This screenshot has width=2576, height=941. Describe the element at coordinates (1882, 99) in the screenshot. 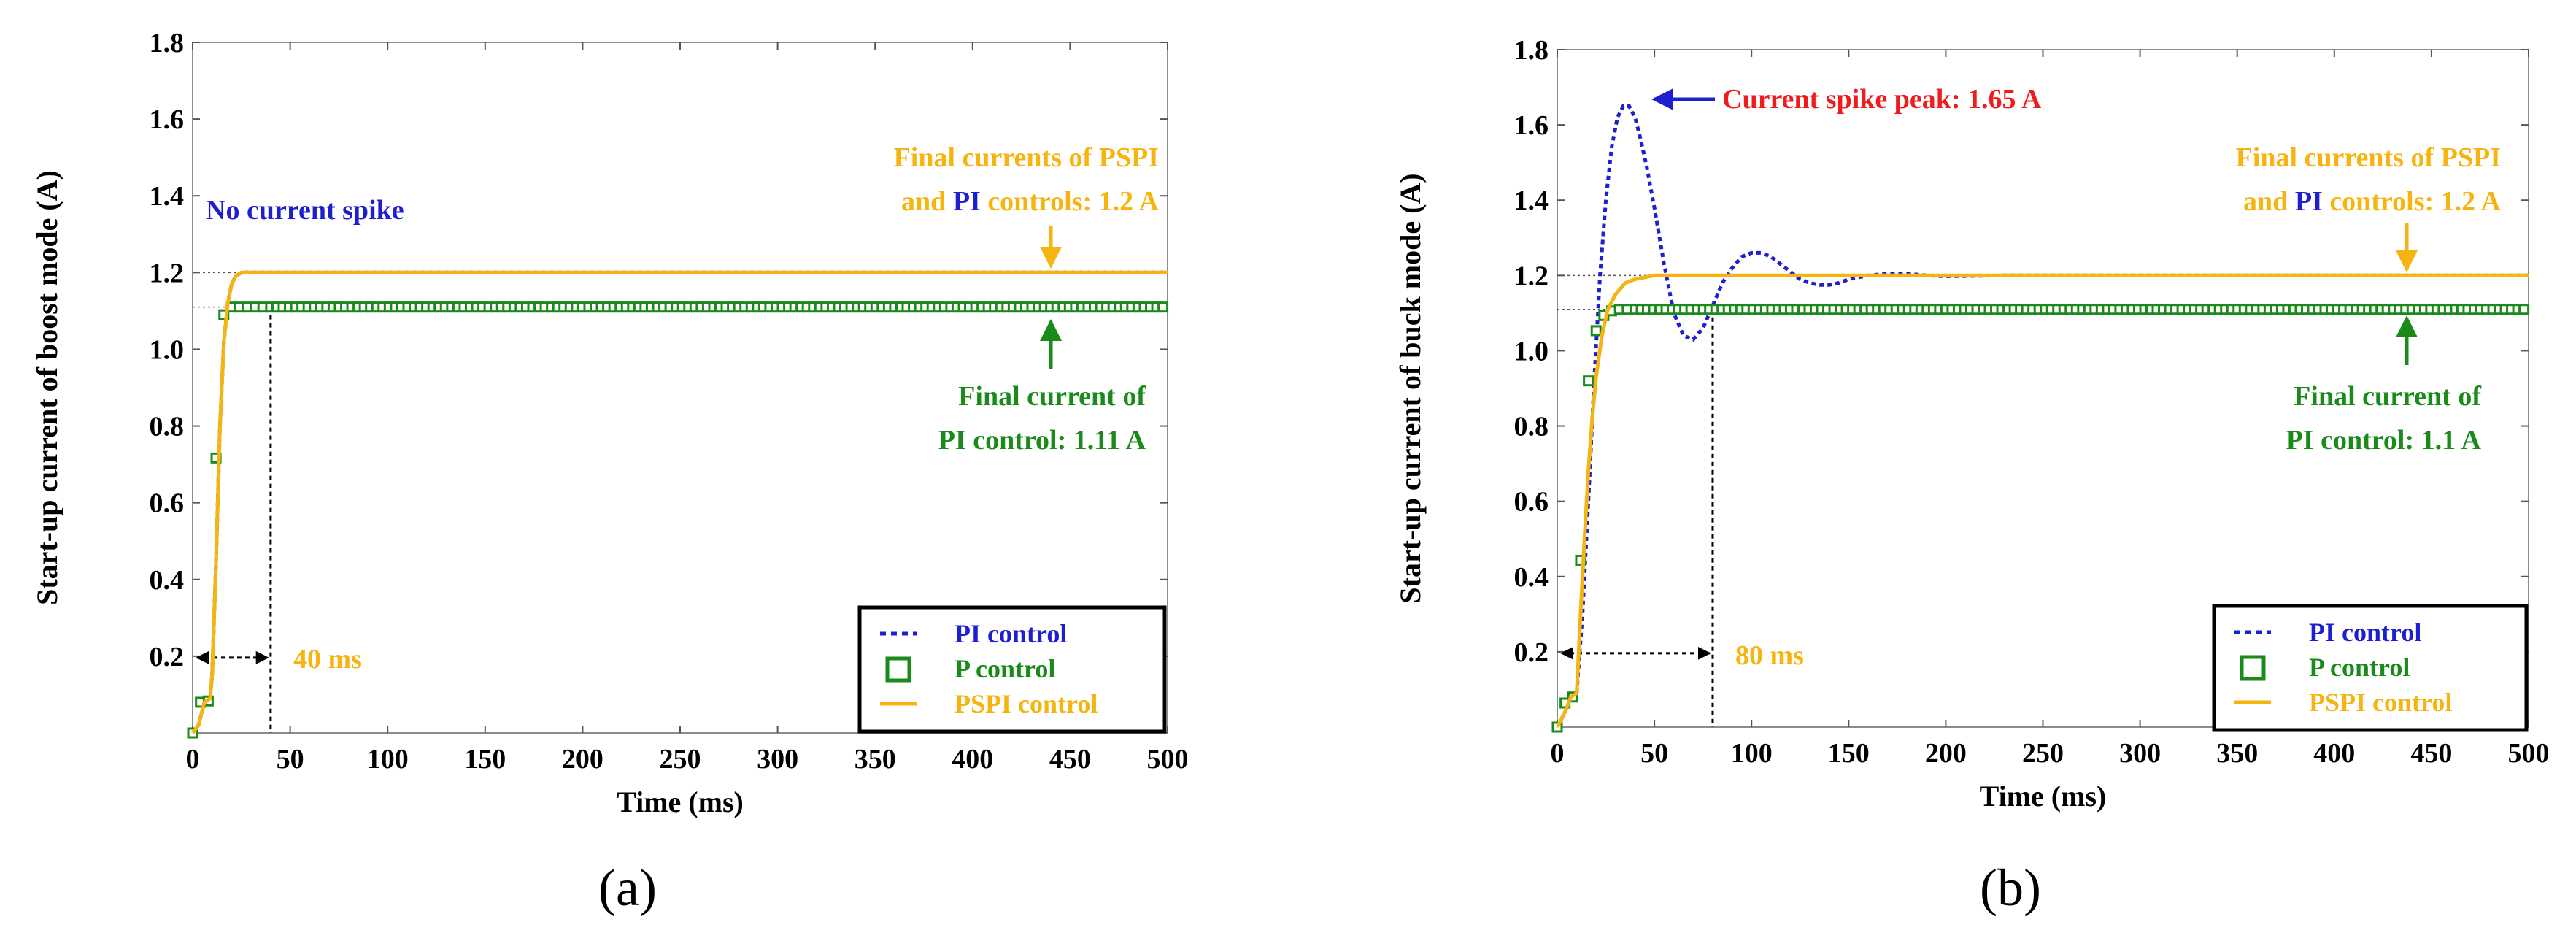

I see `annotation-spike: Current spike peak: 1.65 A` at that location.